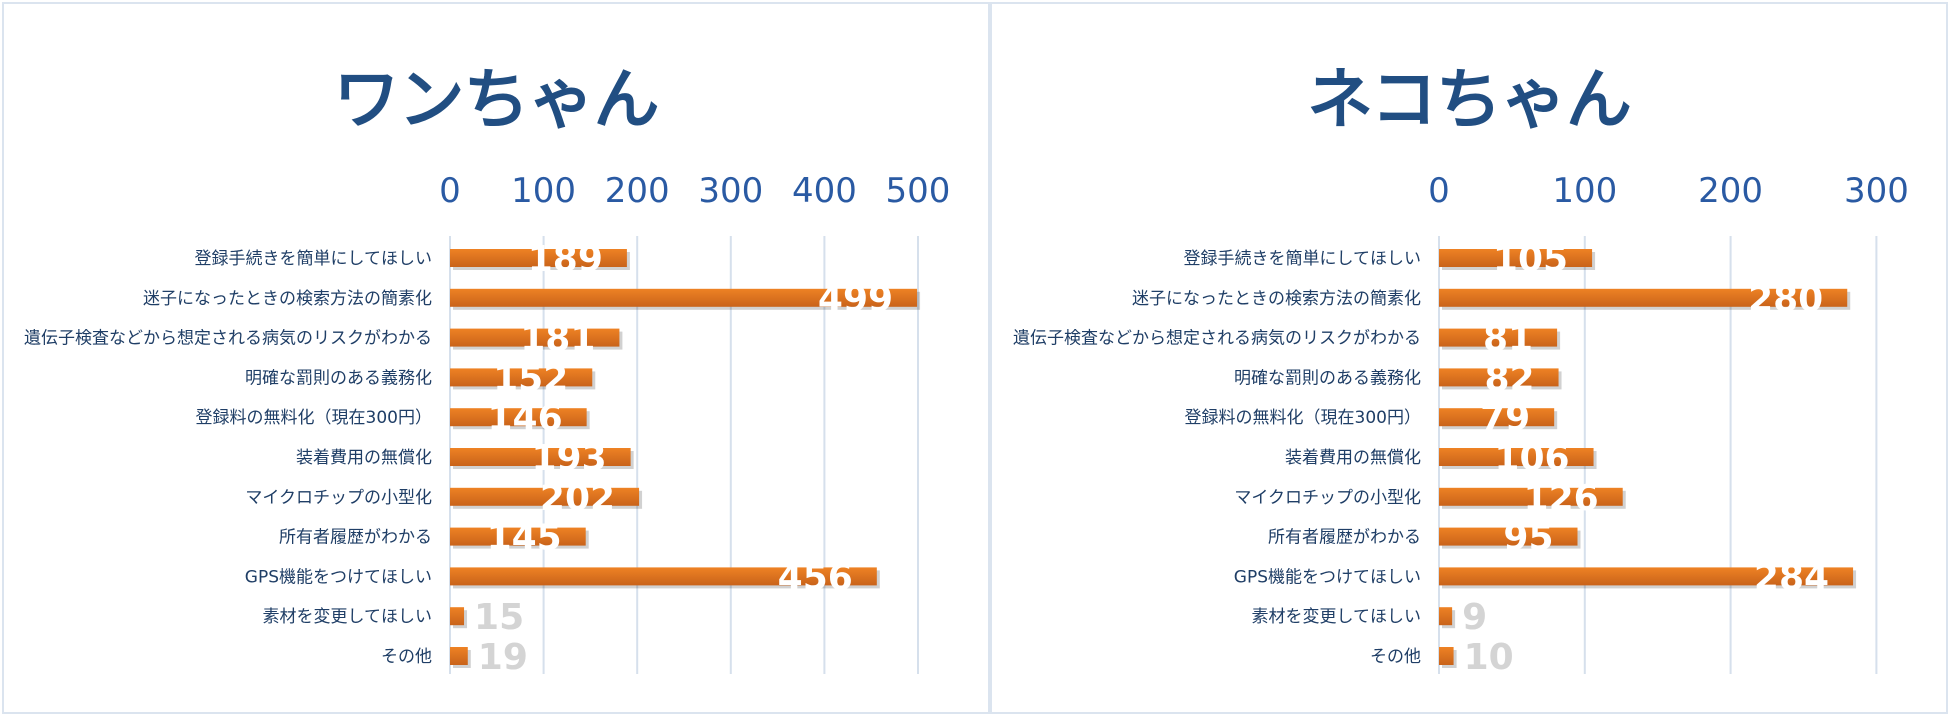 The width and height of the screenshot is (1950, 718). I want to click on data-label: 499, so click(855, 299).